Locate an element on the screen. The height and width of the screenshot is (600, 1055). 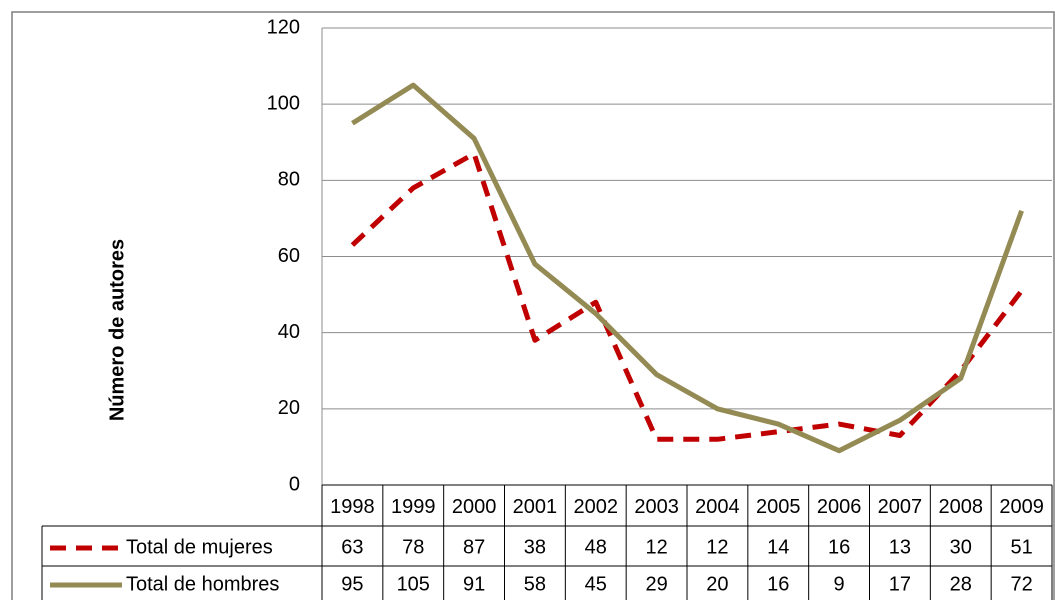
x-tick-label: 2006 is located at coordinates (839, 507).